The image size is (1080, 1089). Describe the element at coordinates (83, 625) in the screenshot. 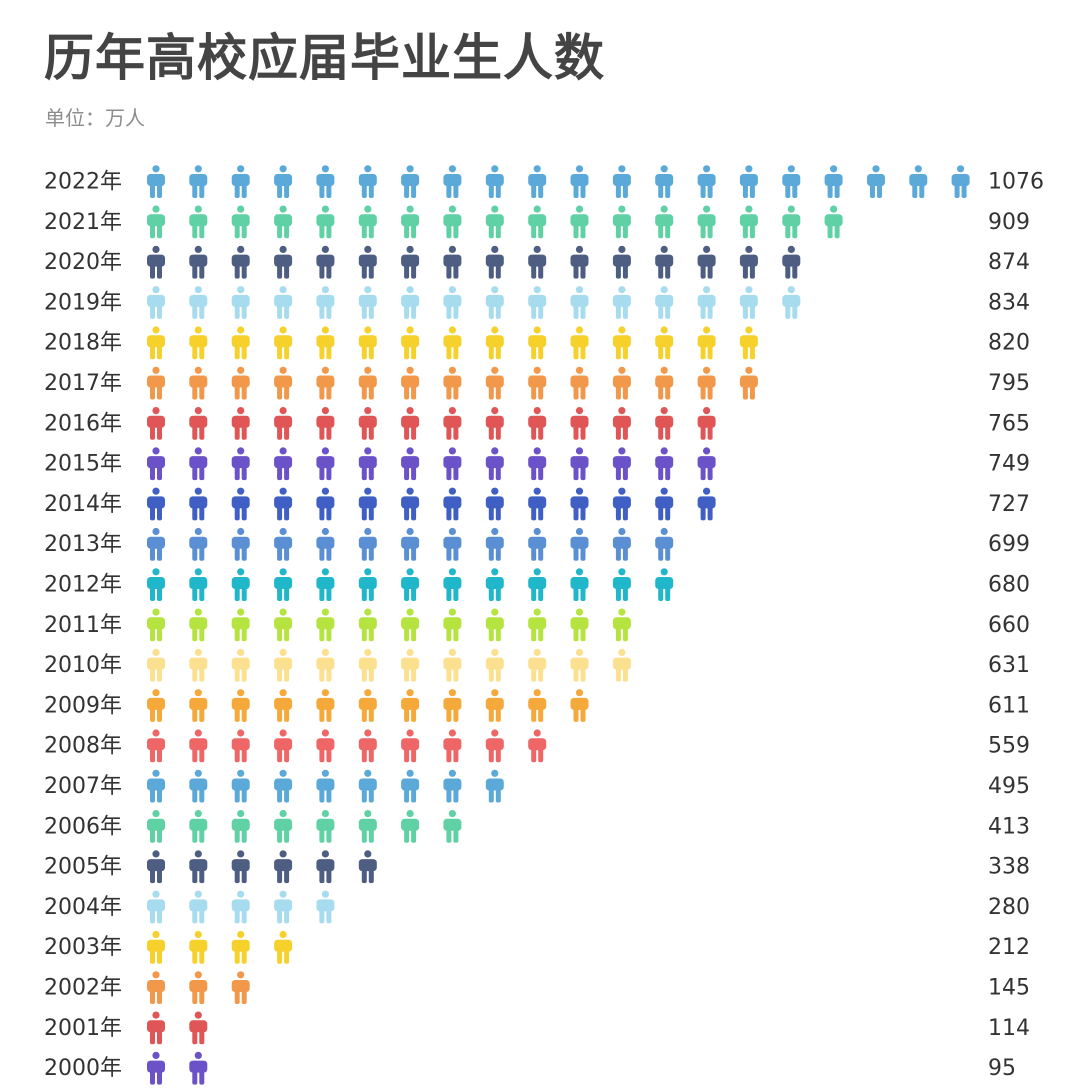

I see `year-label: 2011年` at that location.